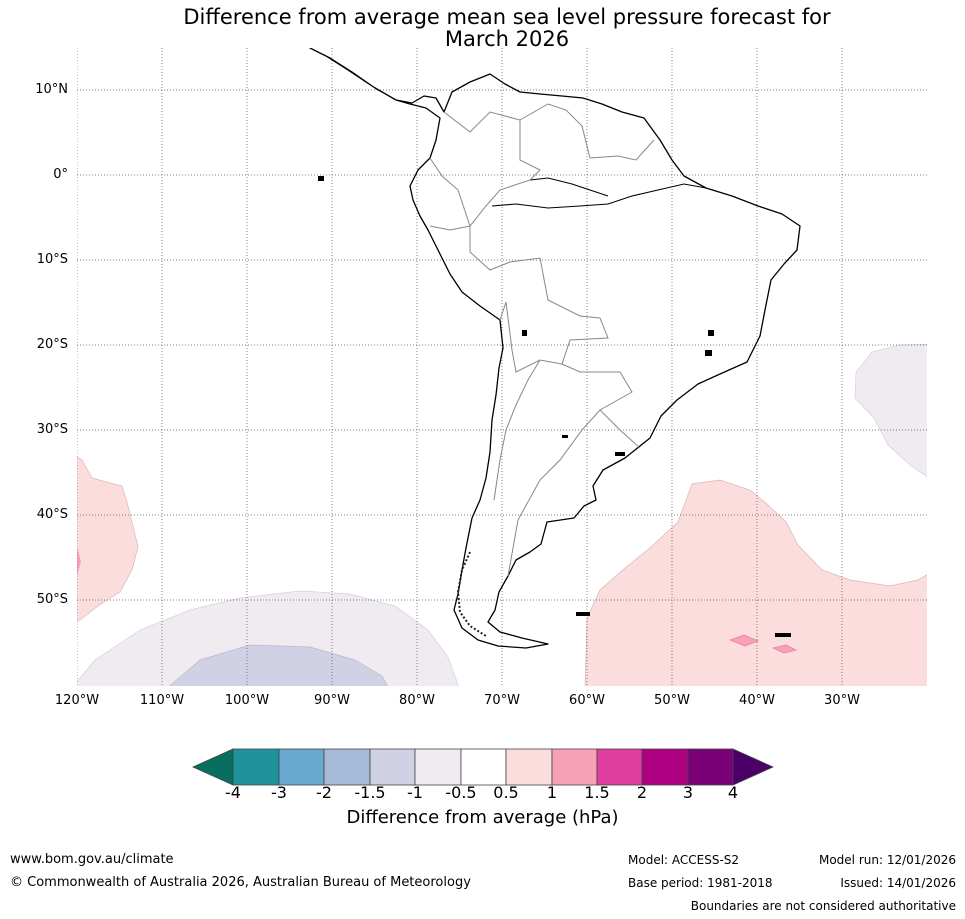 This screenshot has height=919, width=965. Describe the element at coordinates (52, 599) in the screenshot. I see `lat-label-50s: 50°S` at that location.